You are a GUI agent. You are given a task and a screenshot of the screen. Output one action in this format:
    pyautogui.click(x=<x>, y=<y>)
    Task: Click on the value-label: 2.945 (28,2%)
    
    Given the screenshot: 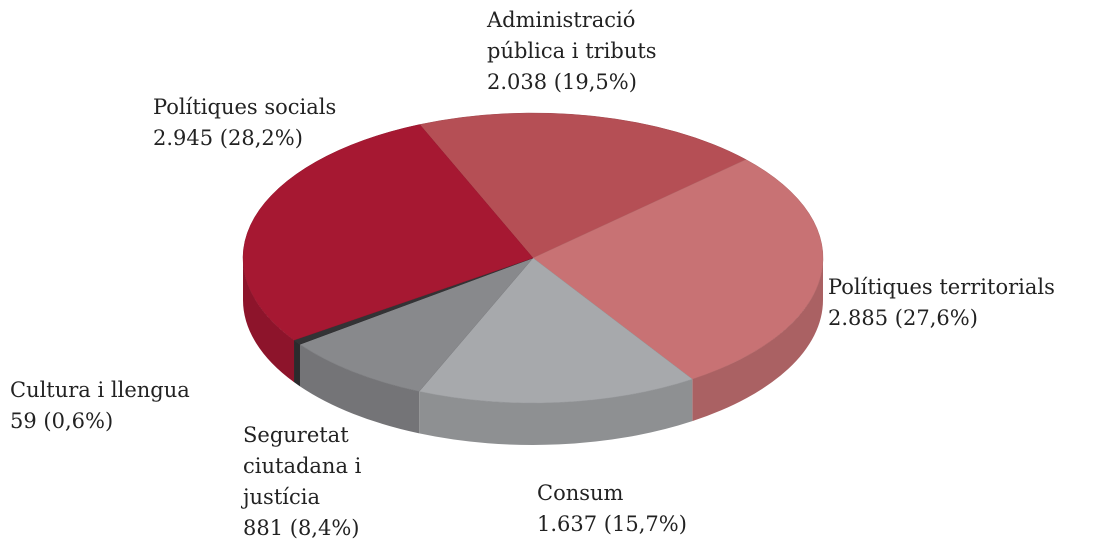 What is the action you would take?
    pyautogui.click(x=228, y=138)
    